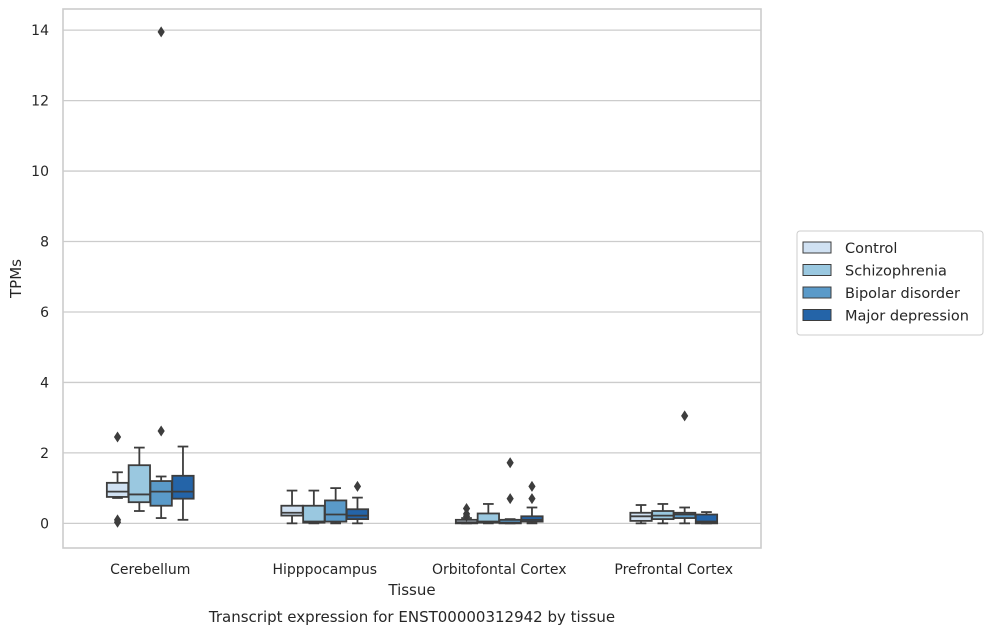  What do you see at coordinates (673, 570) in the screenshot?
I see `x-tick-label: Prefrontal Cortex` at bounding box center [673, 570].